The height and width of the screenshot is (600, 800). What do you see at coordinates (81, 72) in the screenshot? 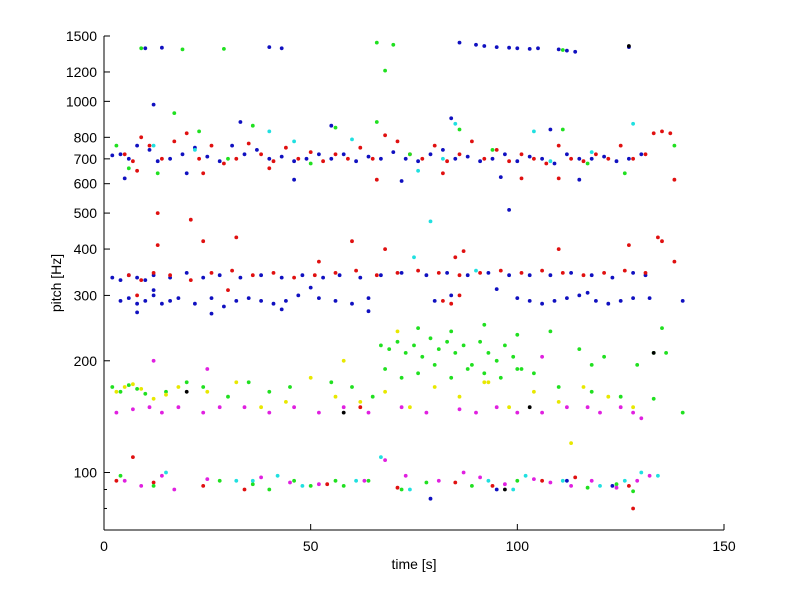
I see `y-tick-label: 1200` at bounding box center [81, 72].